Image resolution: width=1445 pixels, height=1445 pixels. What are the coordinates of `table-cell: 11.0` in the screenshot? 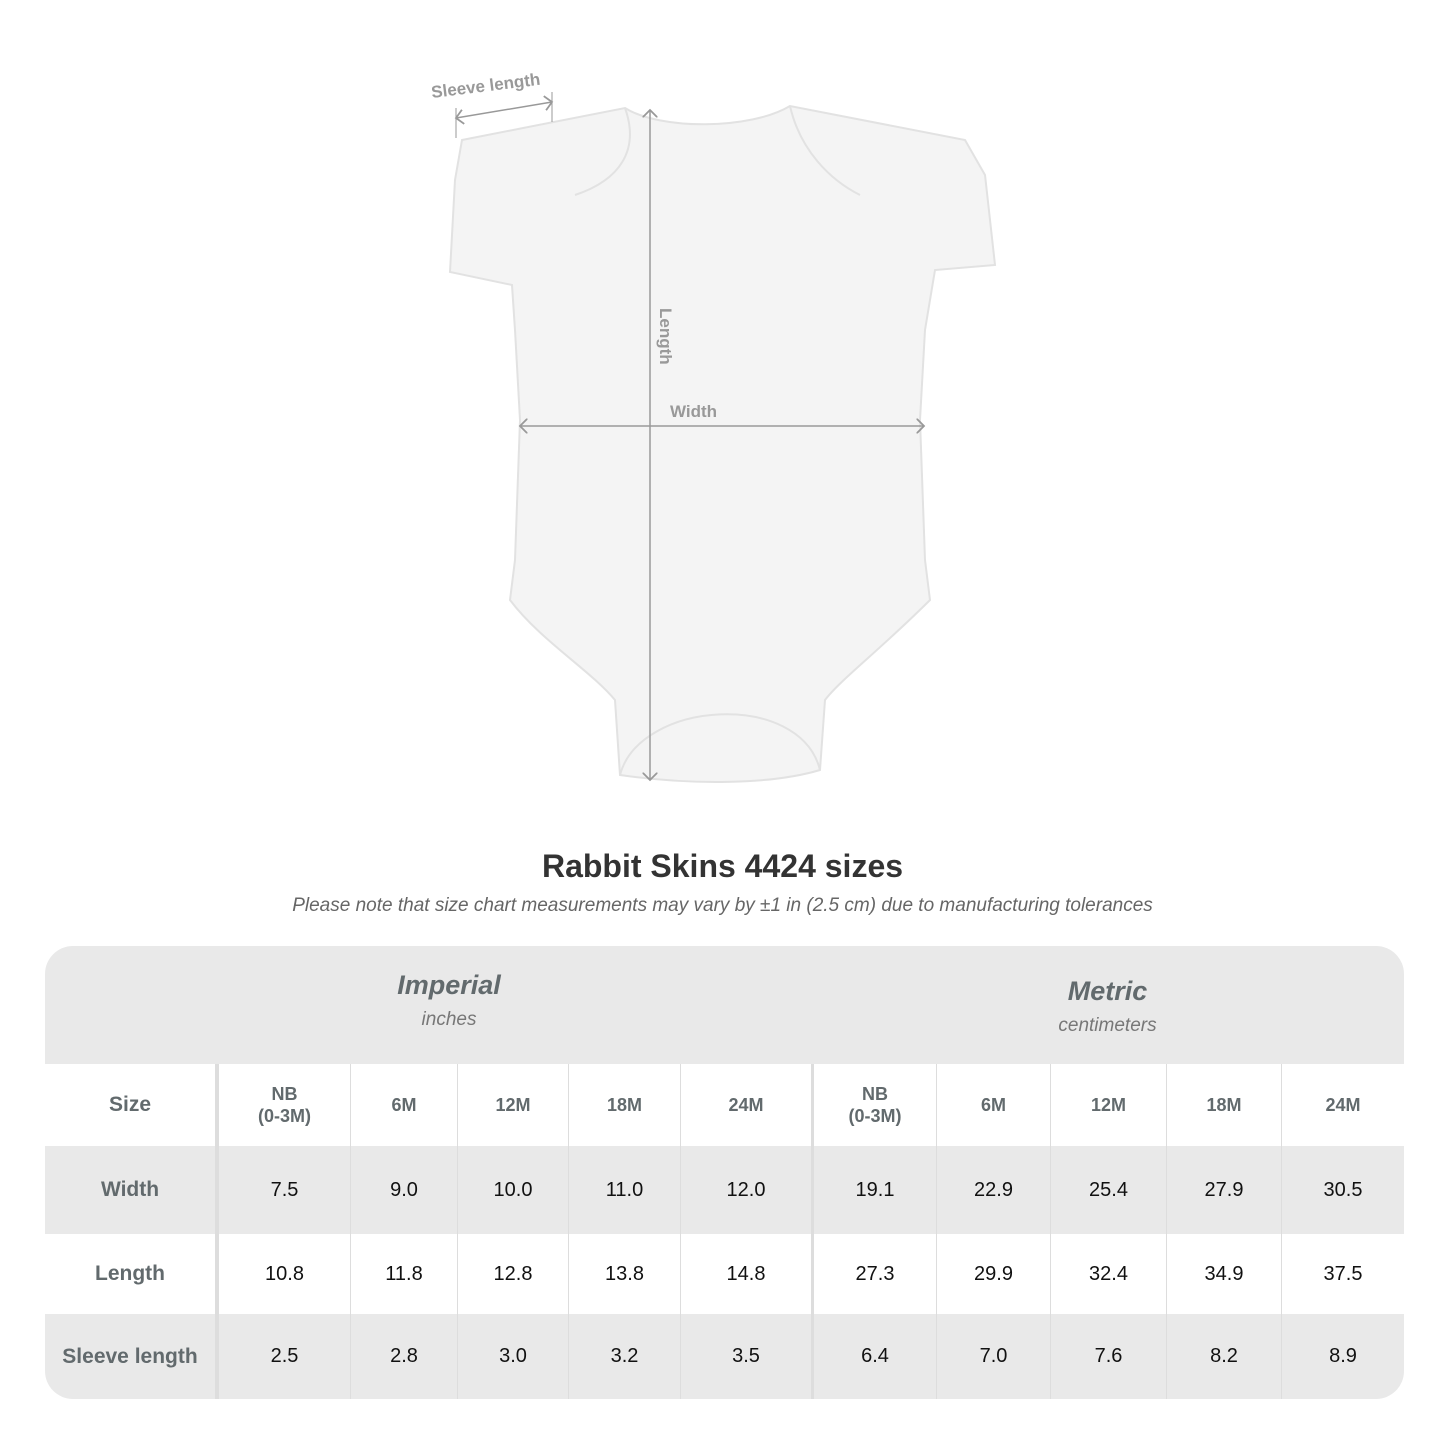 It's located at (624, 1190).